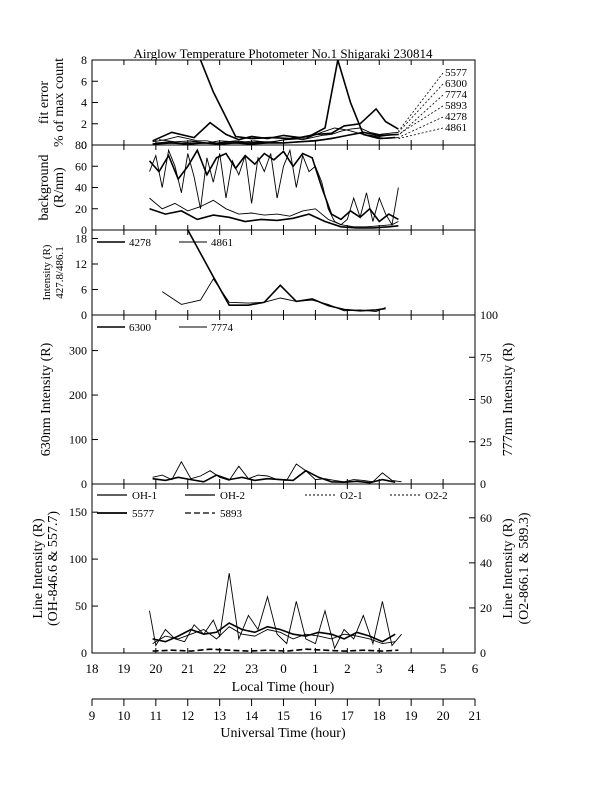 Image resolution: width=612 pixels, height=792 pixels. I want to click on legend-label: 5893, so click(231, 514).